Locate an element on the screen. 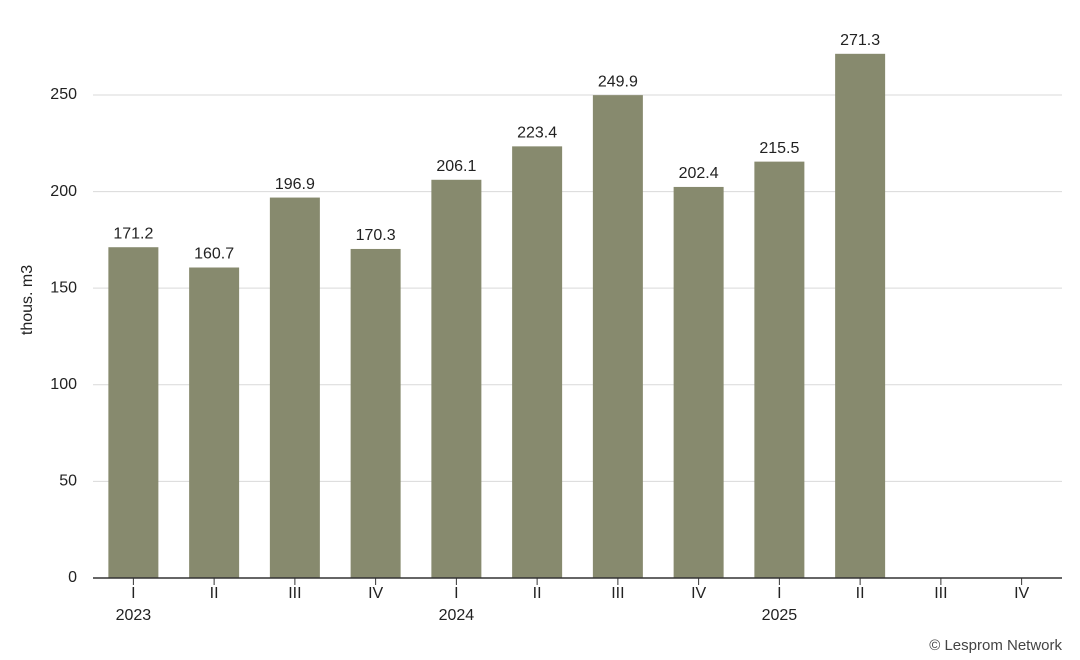  value-label: 271.3 is located at coordinates (860, 40).